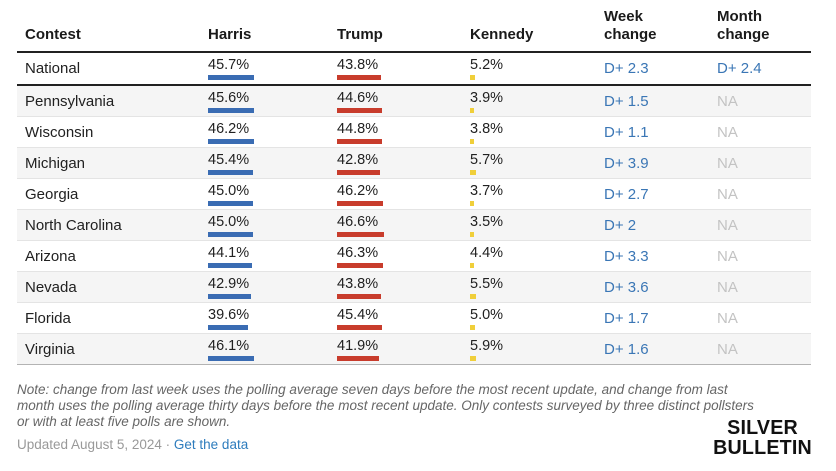 The width and height of the screenshot is (836, 471). Describe the element at coordinates (487, 160) in the screenshot. I see `kennedy-value: 5.7%` at that location.